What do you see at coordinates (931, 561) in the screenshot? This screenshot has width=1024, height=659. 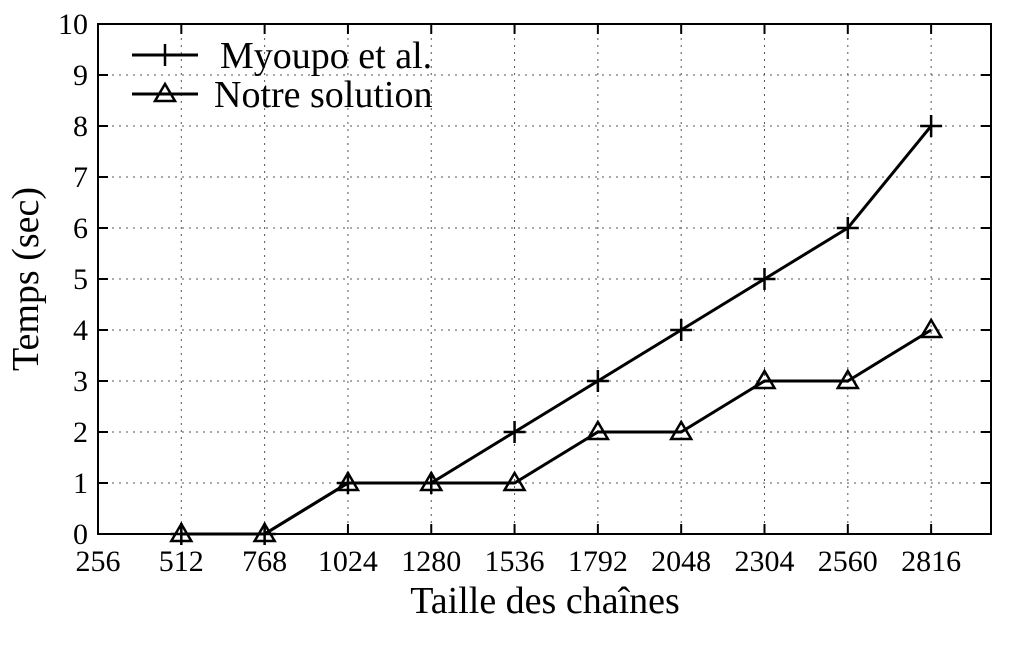 I see `x-tick-label: 2816` at bounding box center [931, 561].